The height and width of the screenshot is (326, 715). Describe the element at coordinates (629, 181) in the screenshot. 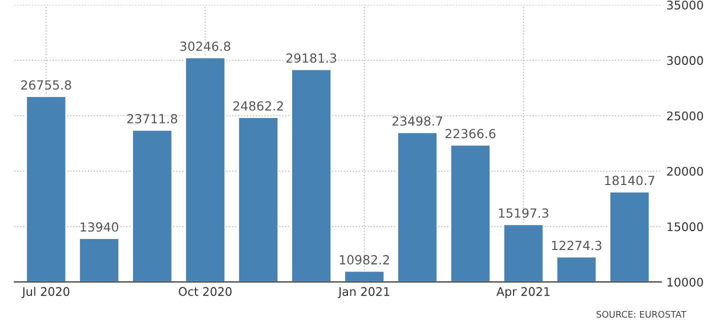

I see `data-label: 18140.7` at that location.